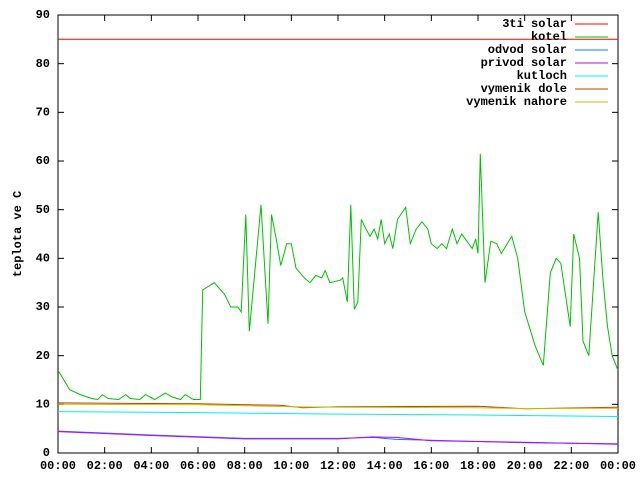 This screenshot has height=480, width=640. What do you see at coordinates (534, 24) in the screenshot?
I see `legend-label: 3ti solar` at bounding box center [534, 24].